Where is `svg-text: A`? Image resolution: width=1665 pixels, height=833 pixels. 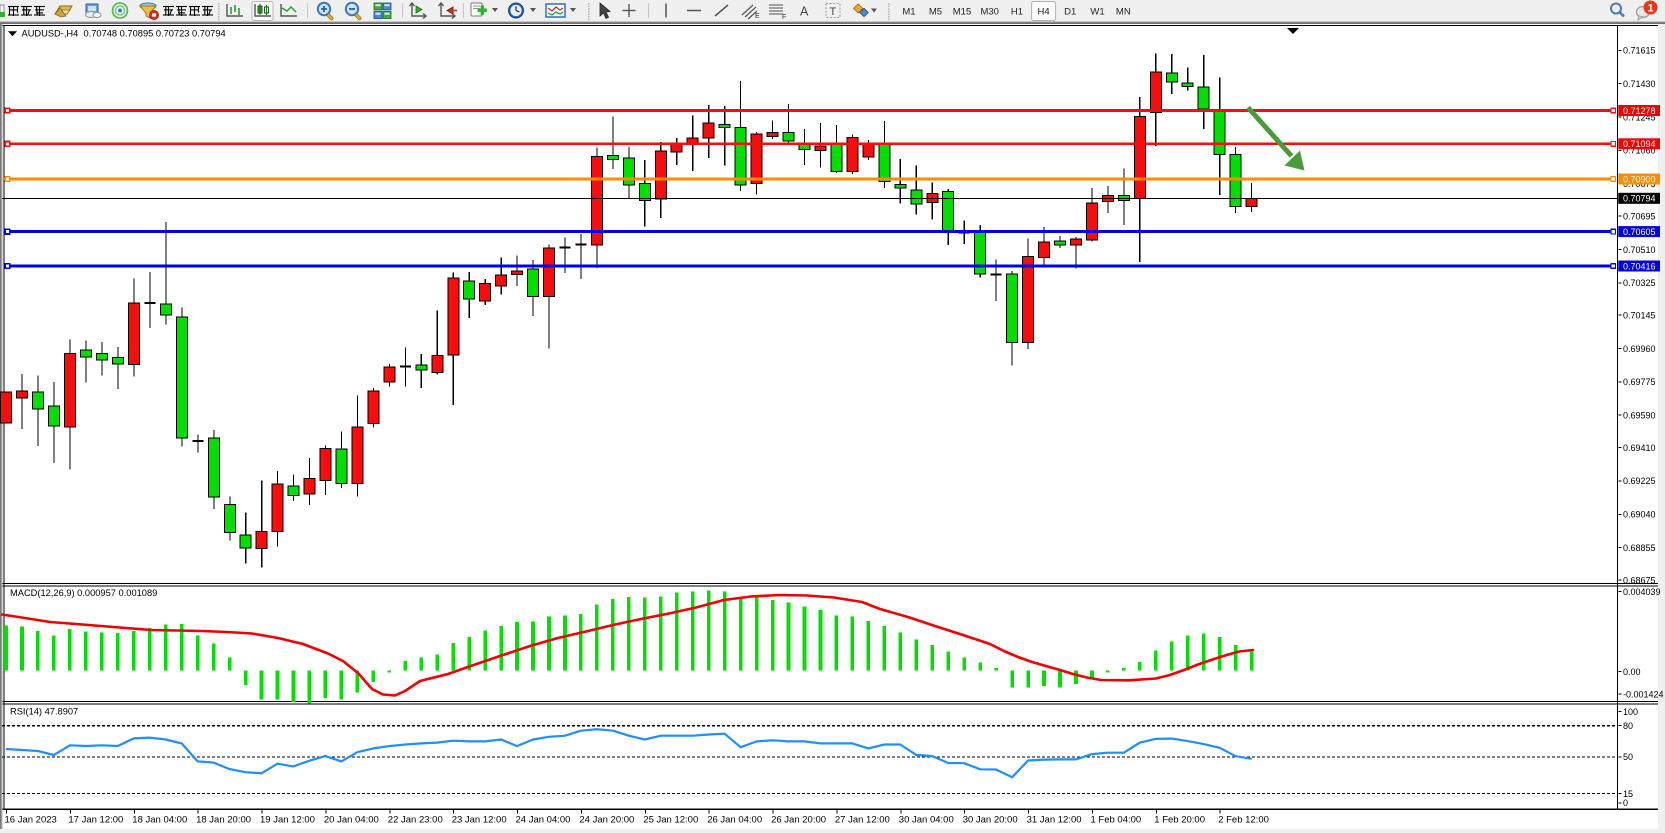
svg-text: A is located at coordinates (804, 12).